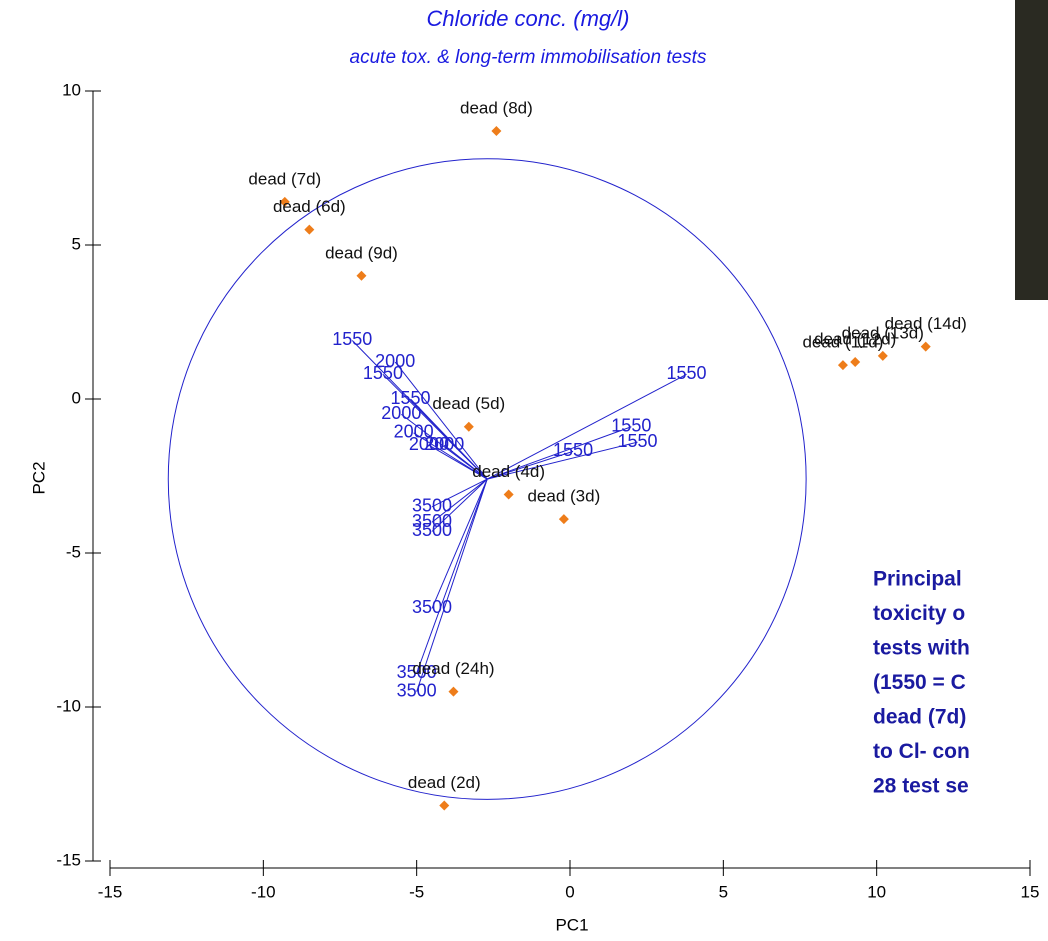 This screenshot has height=941, width=1048. I want to click on y-tick-label: -15, so click(68, 859).